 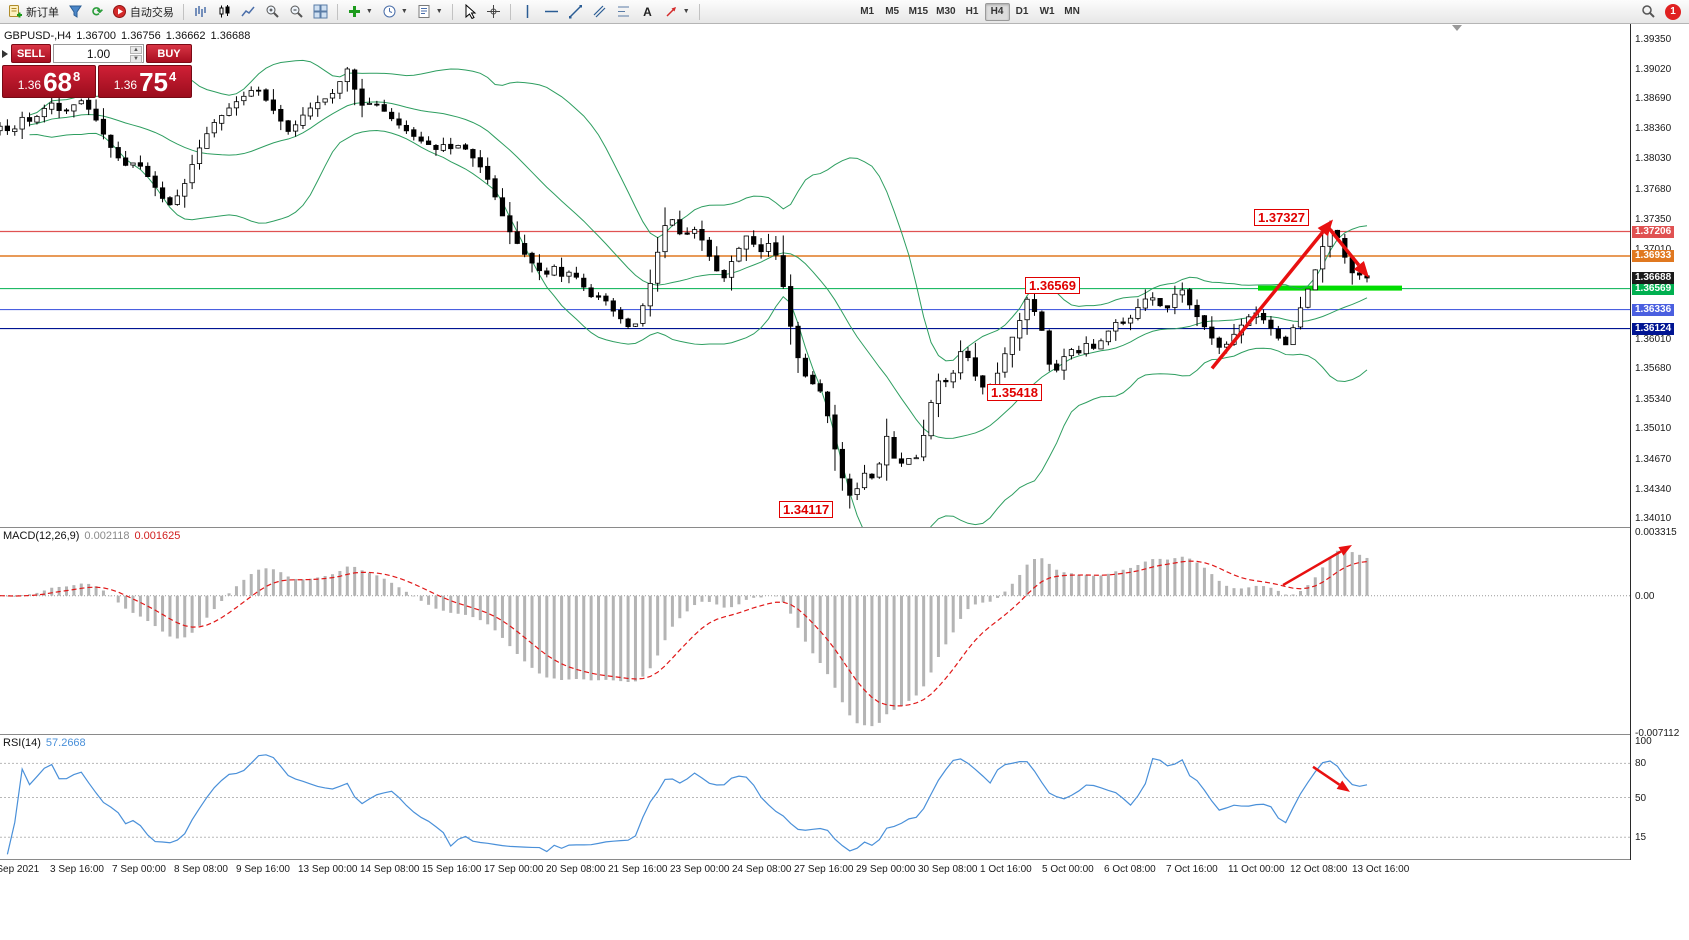 I want to click on time-axis-label: 3 Sep 16:00, so click(x=77, y=869).